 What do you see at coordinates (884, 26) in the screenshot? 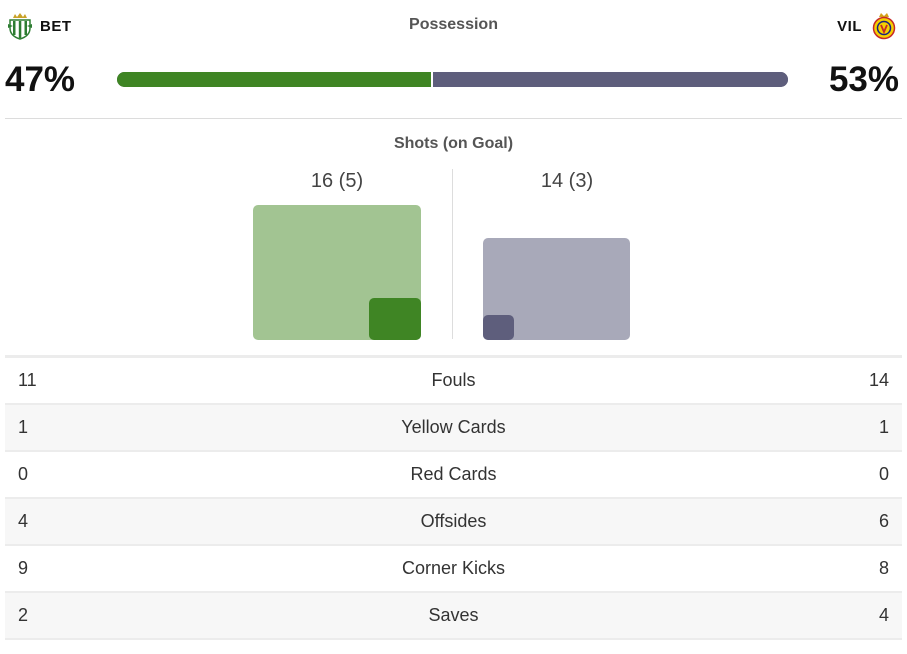
I see `villarreal-crest-icon` at bounding box center [884, 26].